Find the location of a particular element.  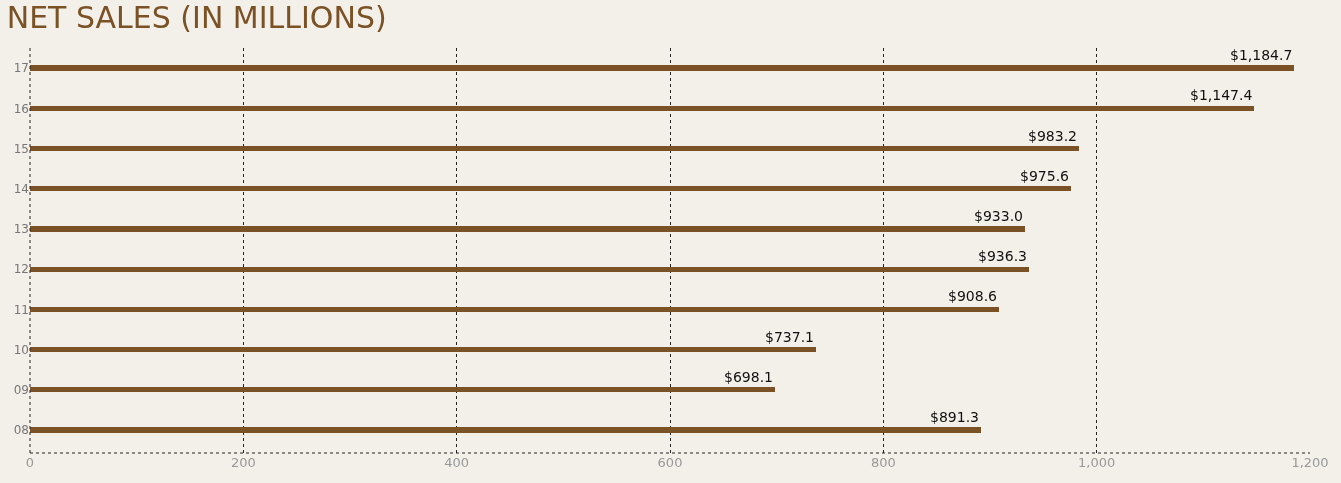

y-tick-label: 13 is located at coordinates (21, 229).